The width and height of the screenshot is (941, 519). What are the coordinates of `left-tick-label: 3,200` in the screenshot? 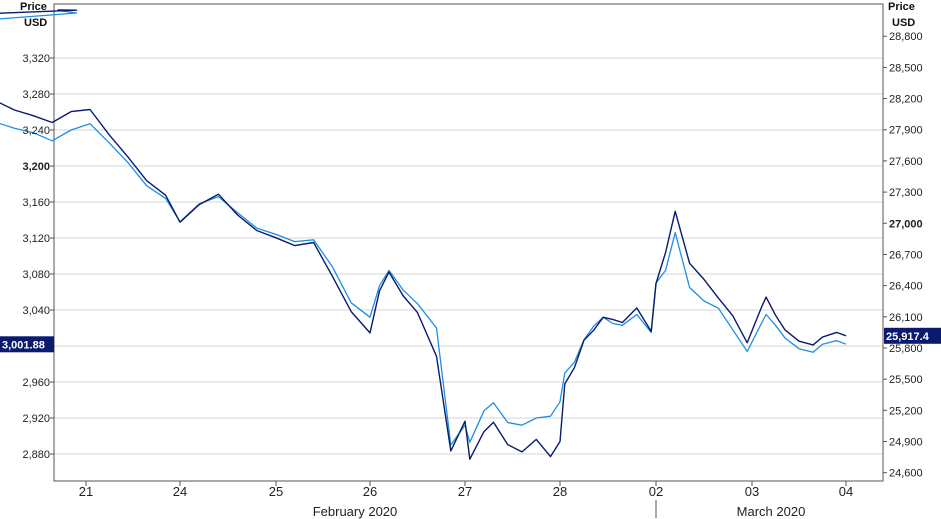 It's located at (36, 167).